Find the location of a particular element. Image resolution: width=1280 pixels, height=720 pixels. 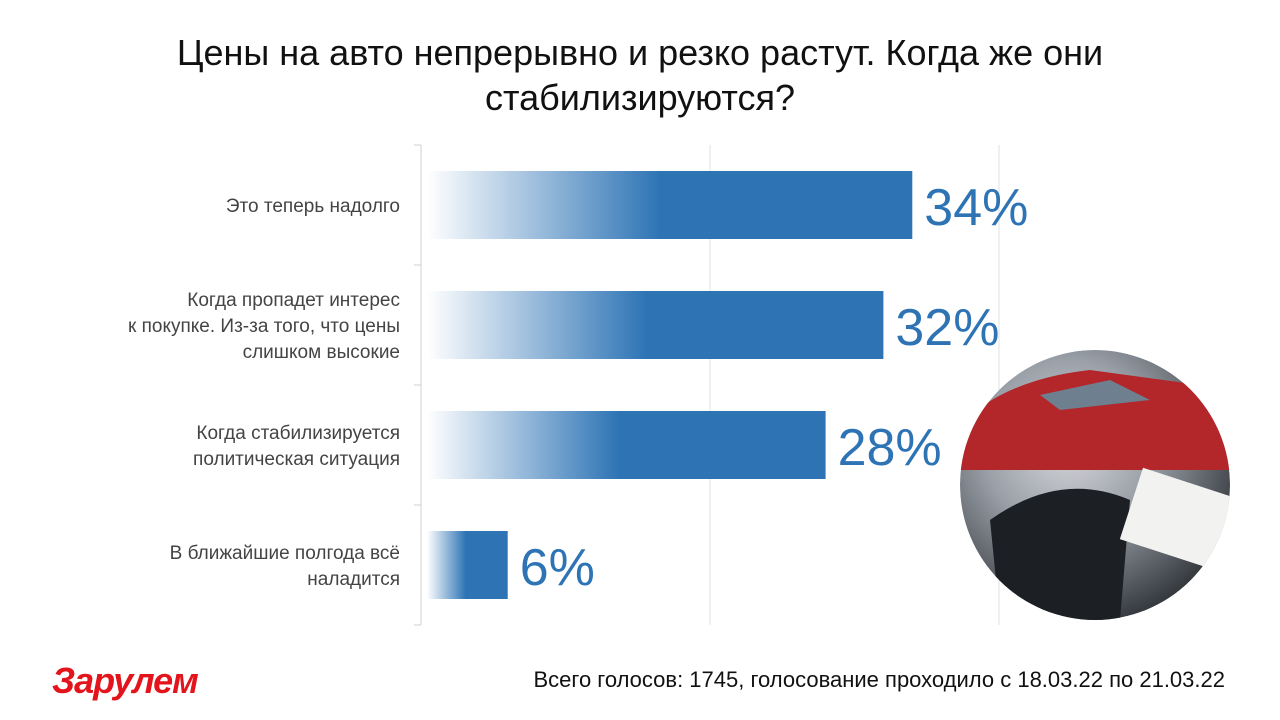

value-label: 28% is located at coordinates (890, 448).